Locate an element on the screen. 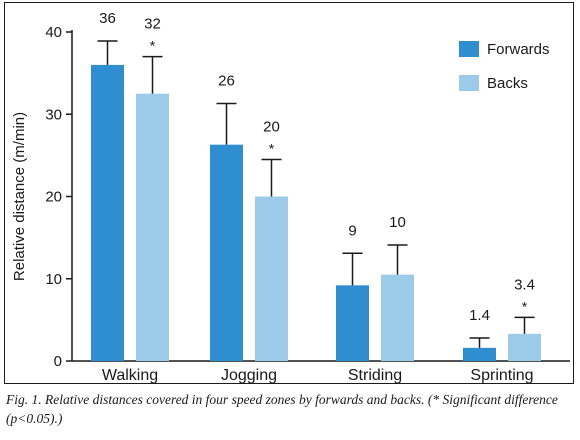 This screenshot has width=580, height=440. data-label: 10 is located at coordinates (397, 222).